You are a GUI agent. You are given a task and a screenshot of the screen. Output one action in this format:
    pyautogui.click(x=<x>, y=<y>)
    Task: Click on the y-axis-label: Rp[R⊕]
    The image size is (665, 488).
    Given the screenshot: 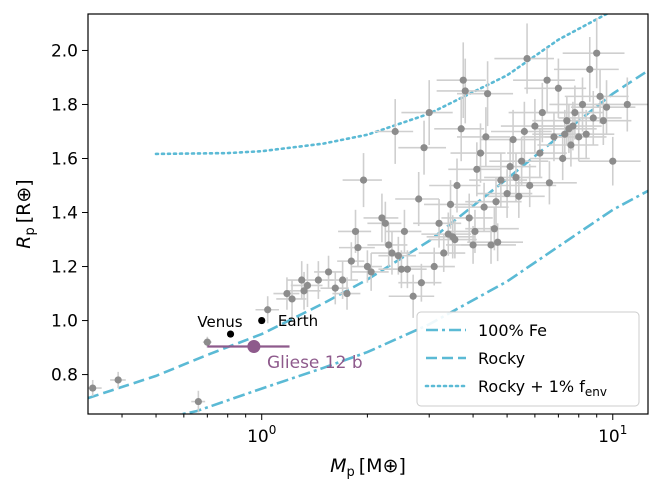 What is the action you would take?
    pyautogui.click(x=25, y=213)
    